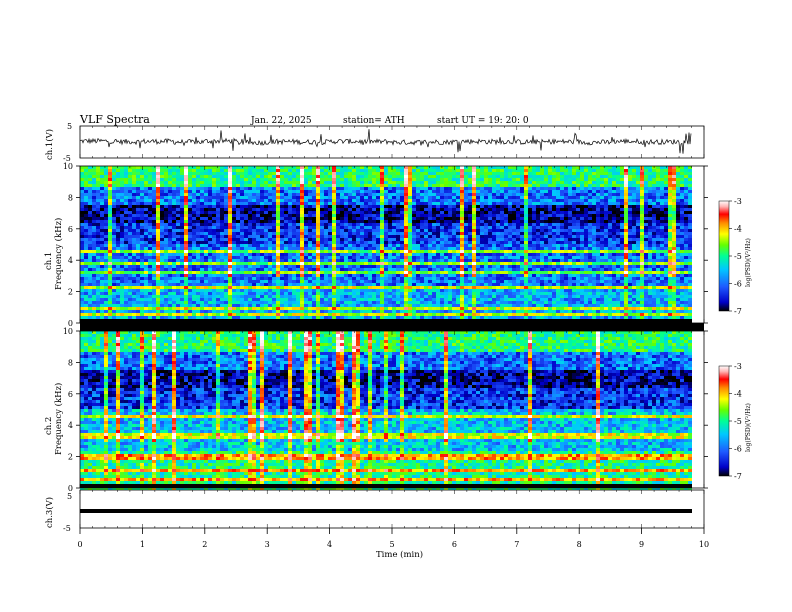  Describe the element at coordinates (70, 260) in the screenshot. I see `ch1-spec-ytick-4: 4` at that location.